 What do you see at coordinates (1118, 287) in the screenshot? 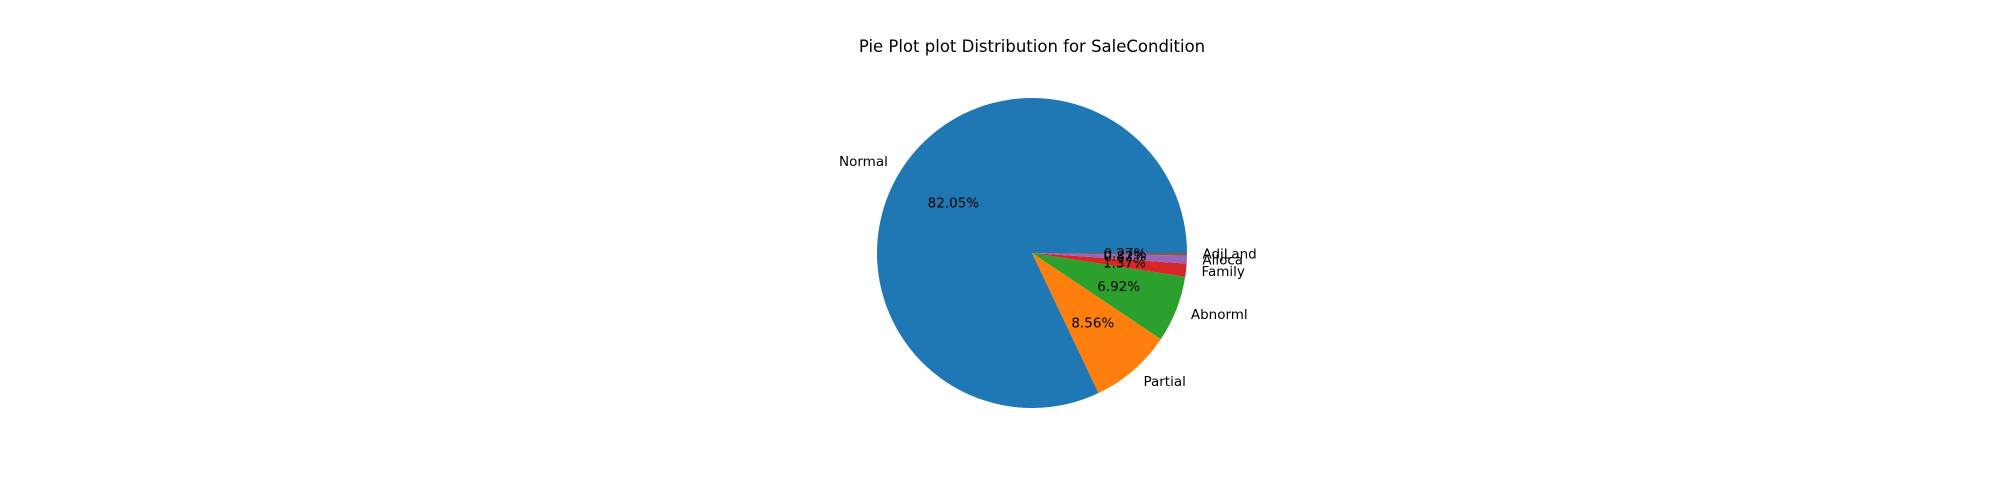
I see `pie-percent-abnorml: 6.92%` at bounding box center [1118, 287].